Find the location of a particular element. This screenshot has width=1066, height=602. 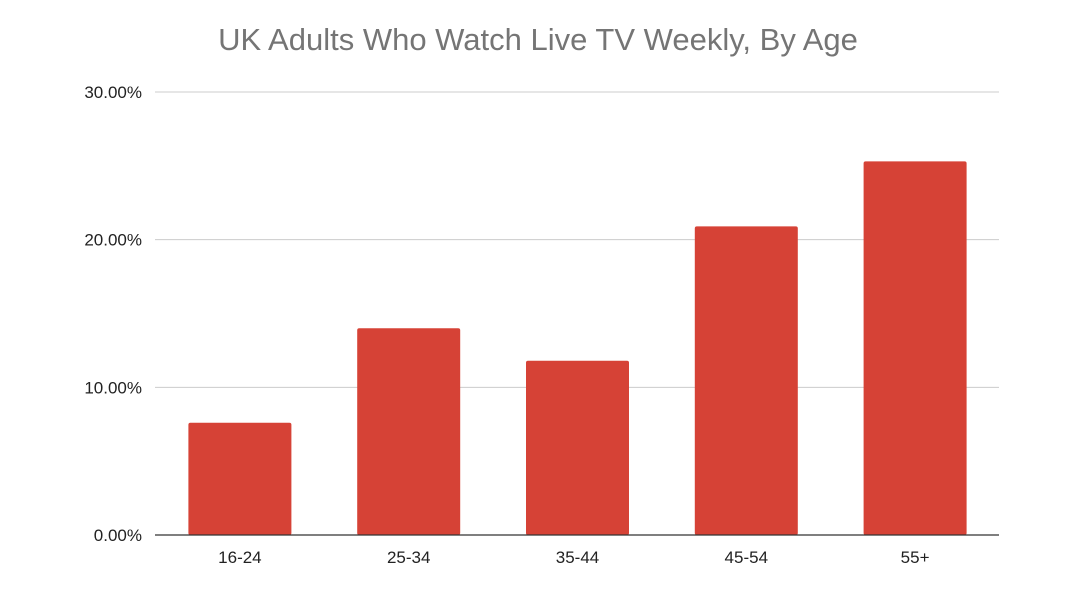

x-tick-label: 55+ is located at coordinates (915, 557).